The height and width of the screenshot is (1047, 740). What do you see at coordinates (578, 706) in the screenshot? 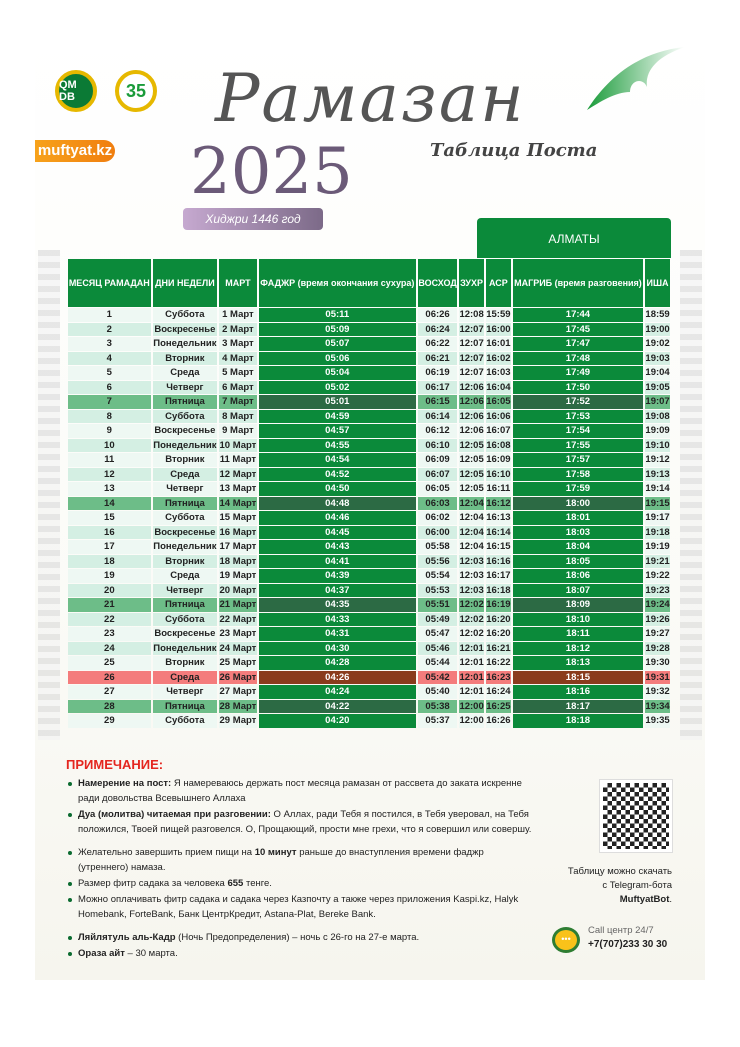
I see `cell: 18:17` at bounding box center [578, 706].